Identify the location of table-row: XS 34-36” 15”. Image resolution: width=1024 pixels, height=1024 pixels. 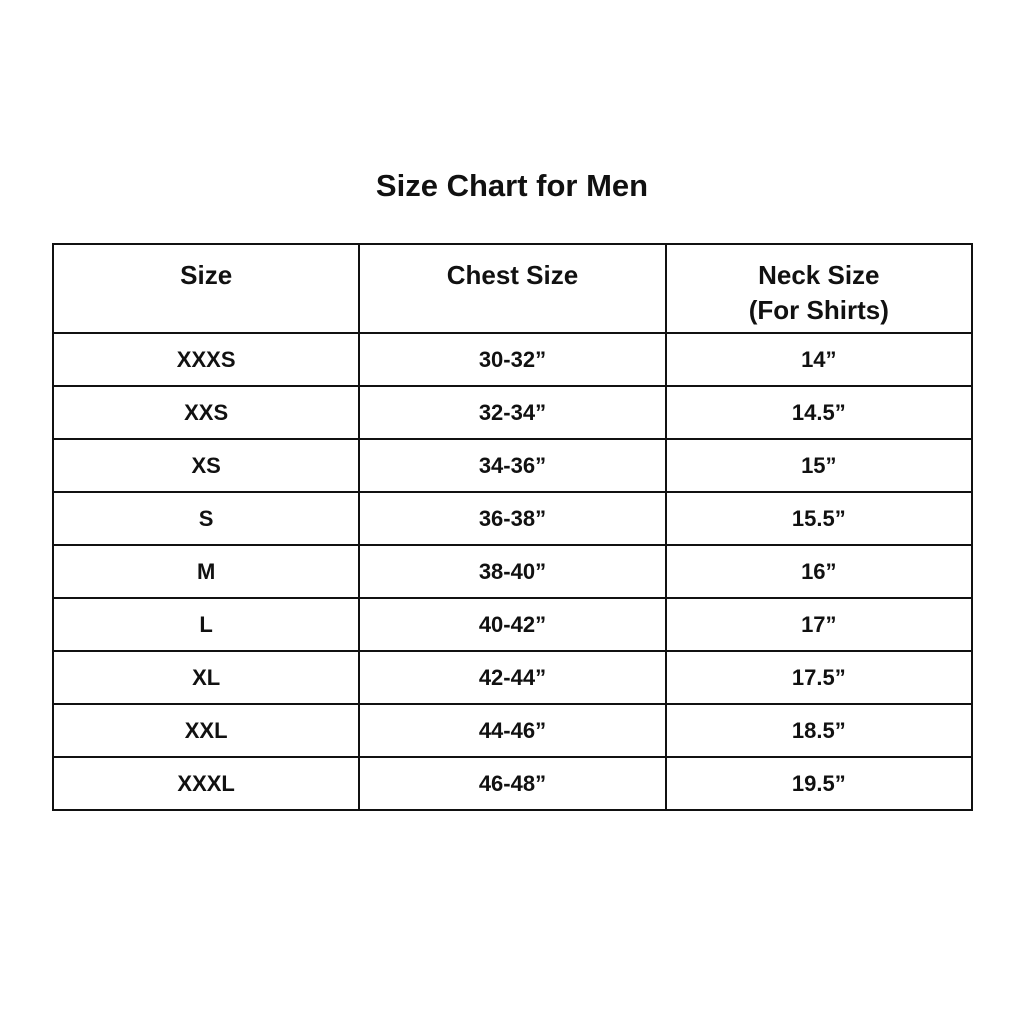
(512, 465).